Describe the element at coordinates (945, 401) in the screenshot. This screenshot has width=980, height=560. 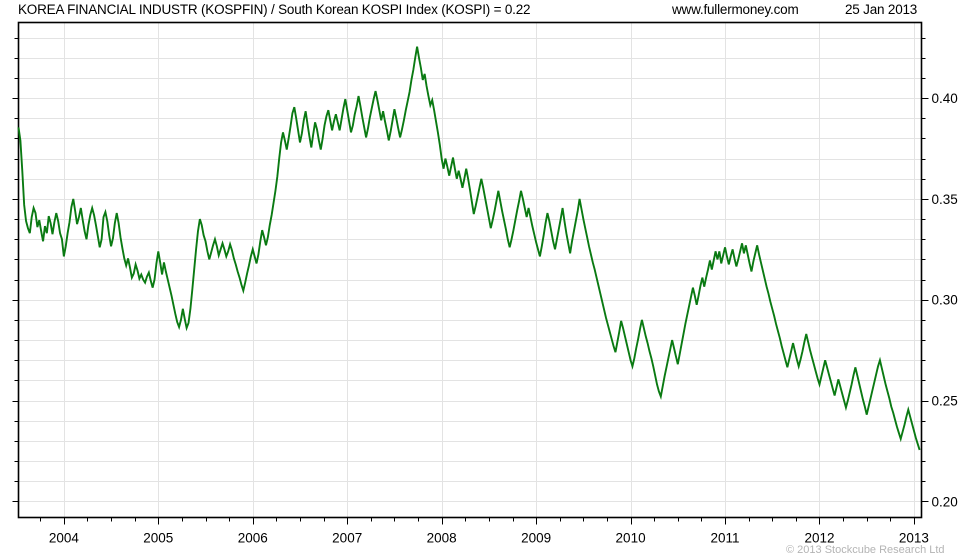
I see `svg-text: 0.25` at that location.